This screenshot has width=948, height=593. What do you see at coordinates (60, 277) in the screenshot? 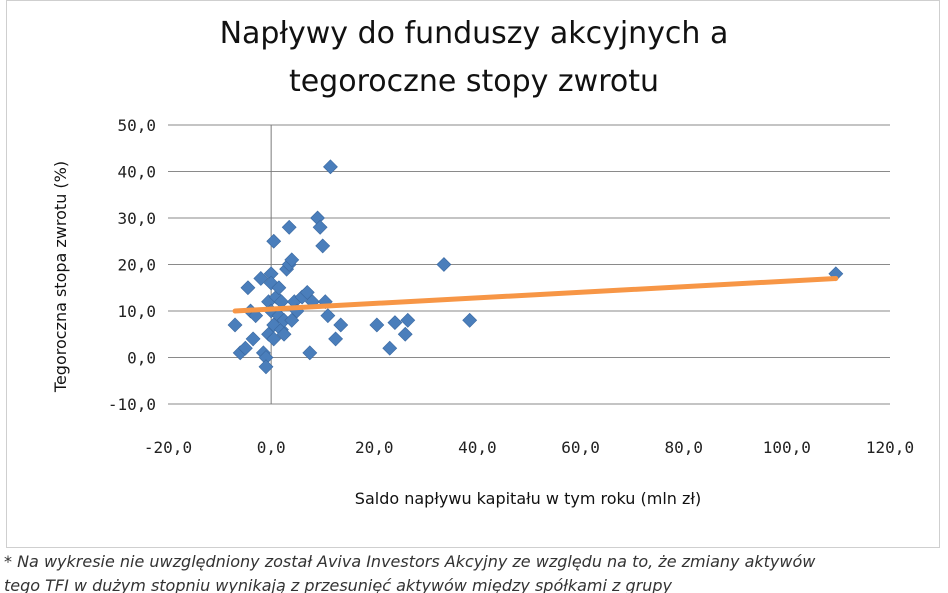
I see `y-axis-label: Tegoroczna stopa zwrotu (%)` at bounding box center [60, 277].